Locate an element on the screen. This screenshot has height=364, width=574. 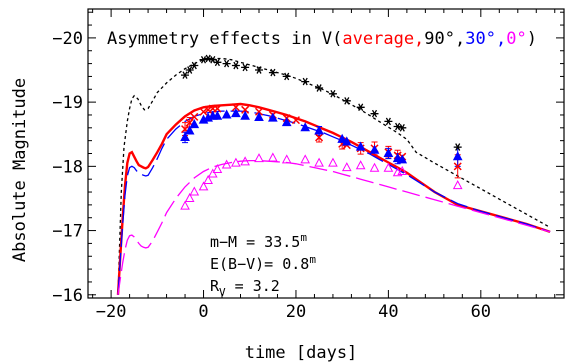
x-tick-label: 40 is located at coordinates (388, 312).